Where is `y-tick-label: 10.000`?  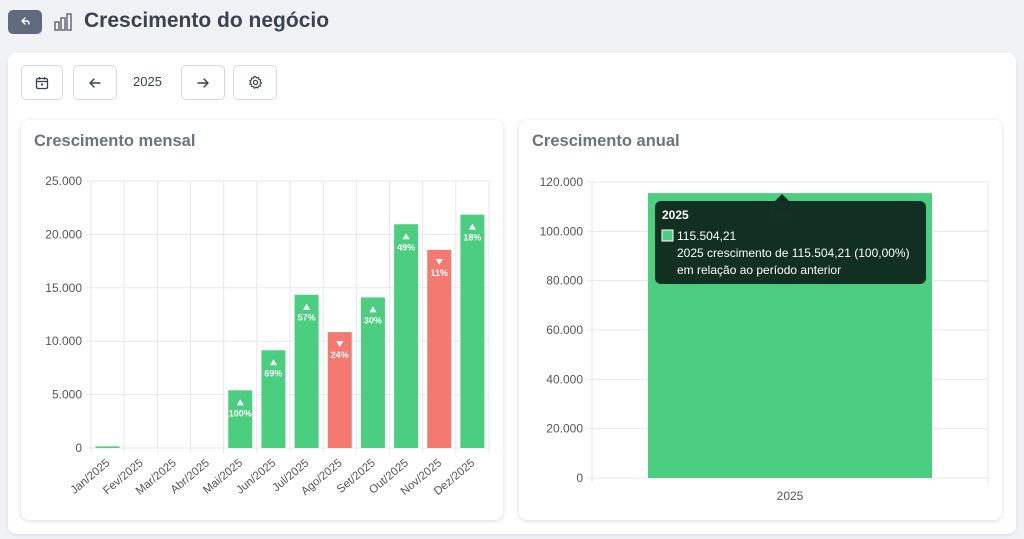
y-tick-label: 10.000 is located at coordinates (63, 341).